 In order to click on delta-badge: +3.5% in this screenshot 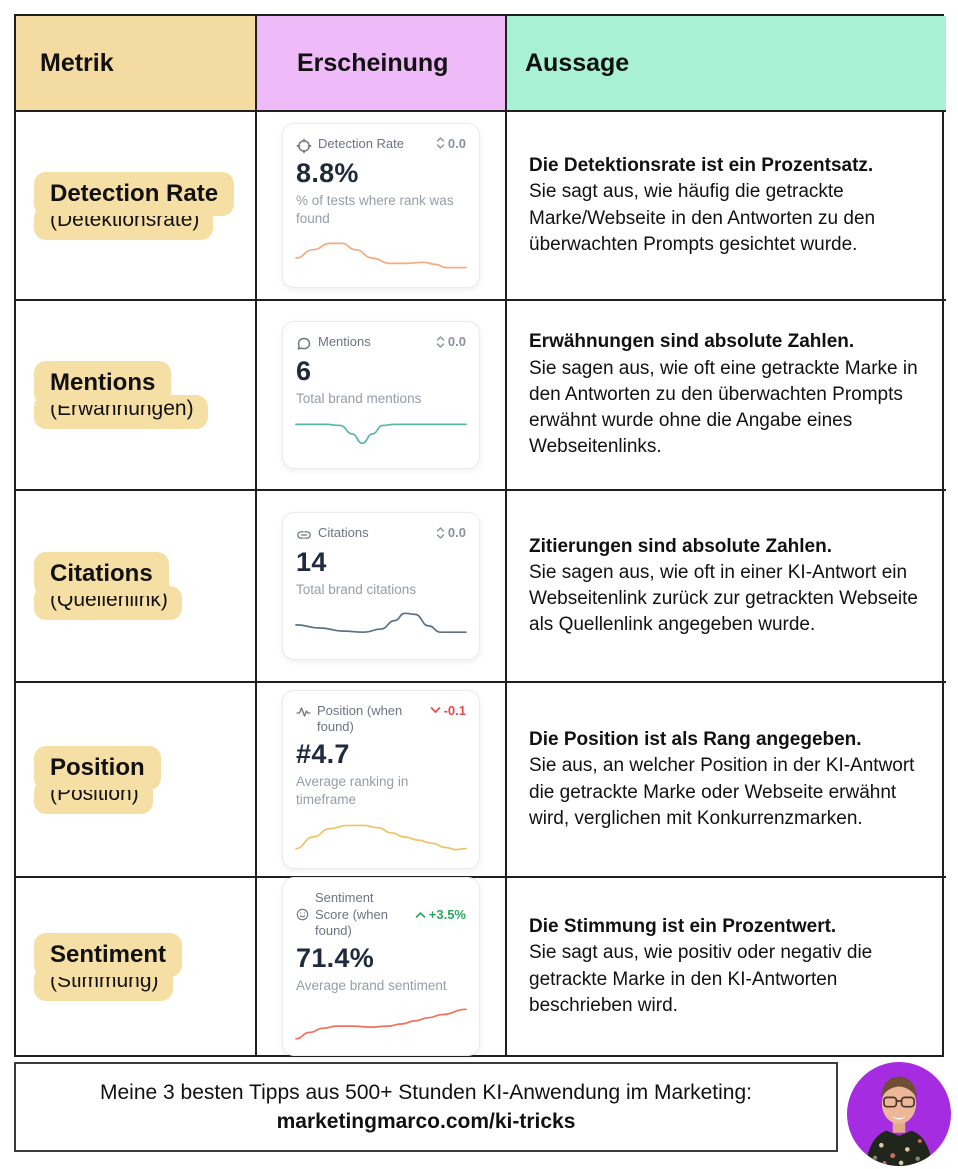, I will do `click(440, 914)`.